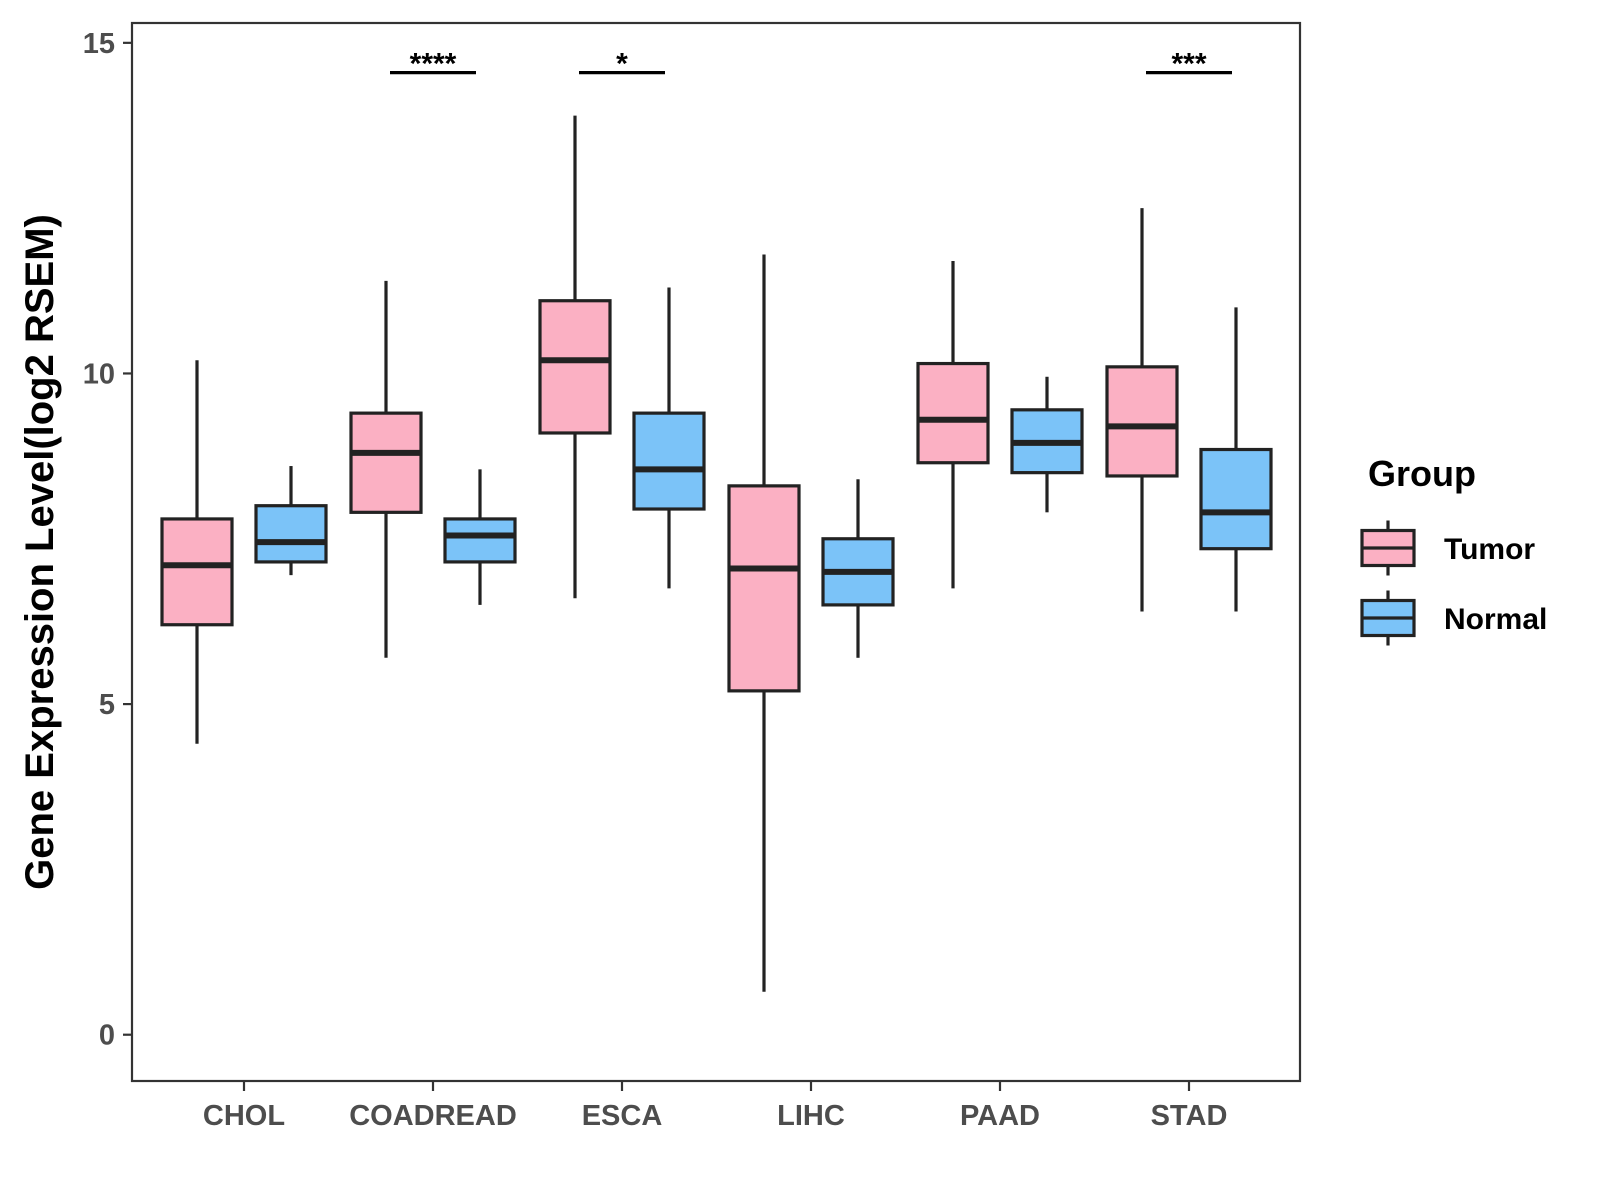 The image size is (1600, 1200). I want to click on significance-layer: **** * ***, so click(811, 64).